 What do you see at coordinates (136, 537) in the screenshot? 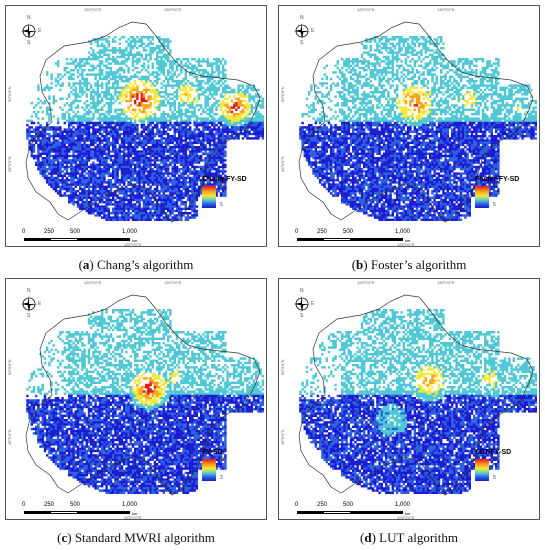
I see `panel-caption: (c) Standard MWRI algorithm` at bounding box center [136, 537].